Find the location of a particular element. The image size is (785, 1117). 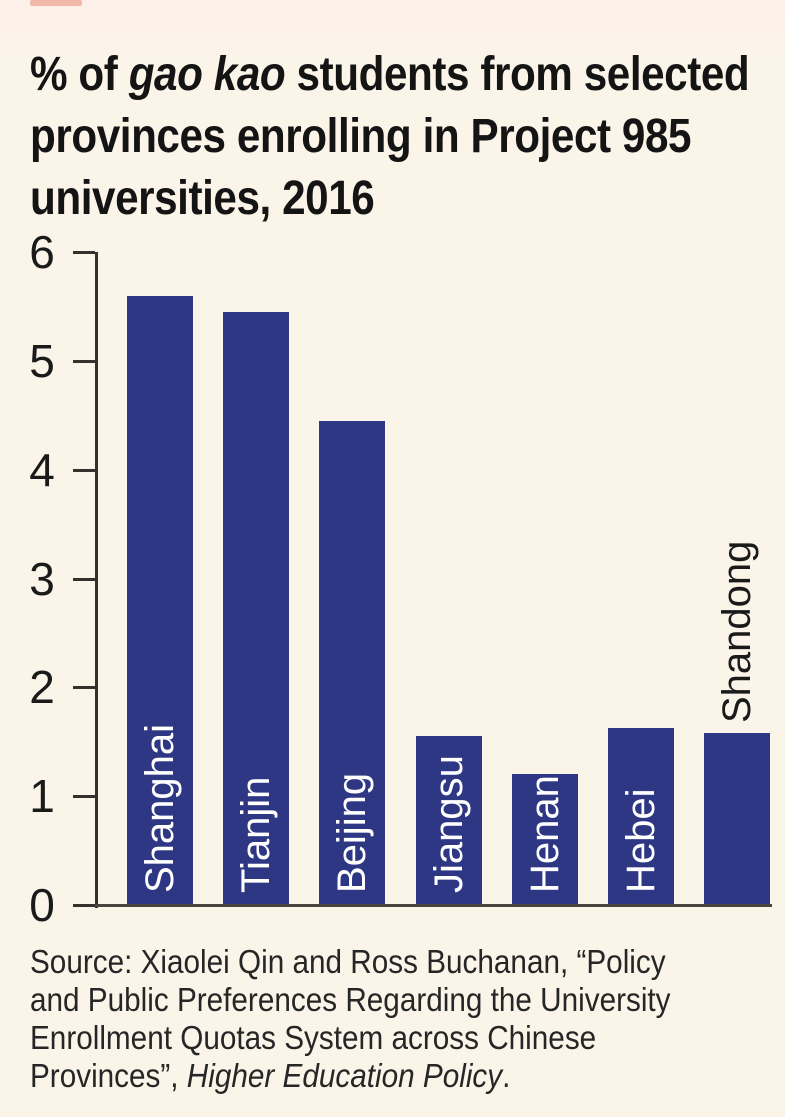

bar-label: Hebei is located at coordinates (641, 840).